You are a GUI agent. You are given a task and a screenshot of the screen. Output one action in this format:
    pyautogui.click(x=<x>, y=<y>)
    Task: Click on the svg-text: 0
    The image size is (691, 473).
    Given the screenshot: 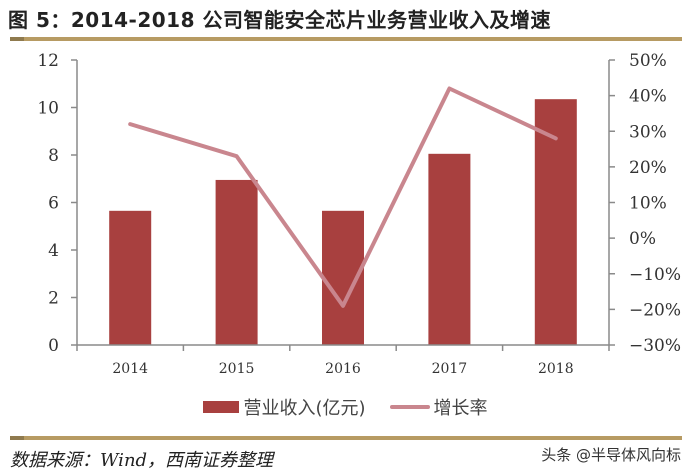 What is the action you would take?
    pyautogui.click(x=53, y=346)
    